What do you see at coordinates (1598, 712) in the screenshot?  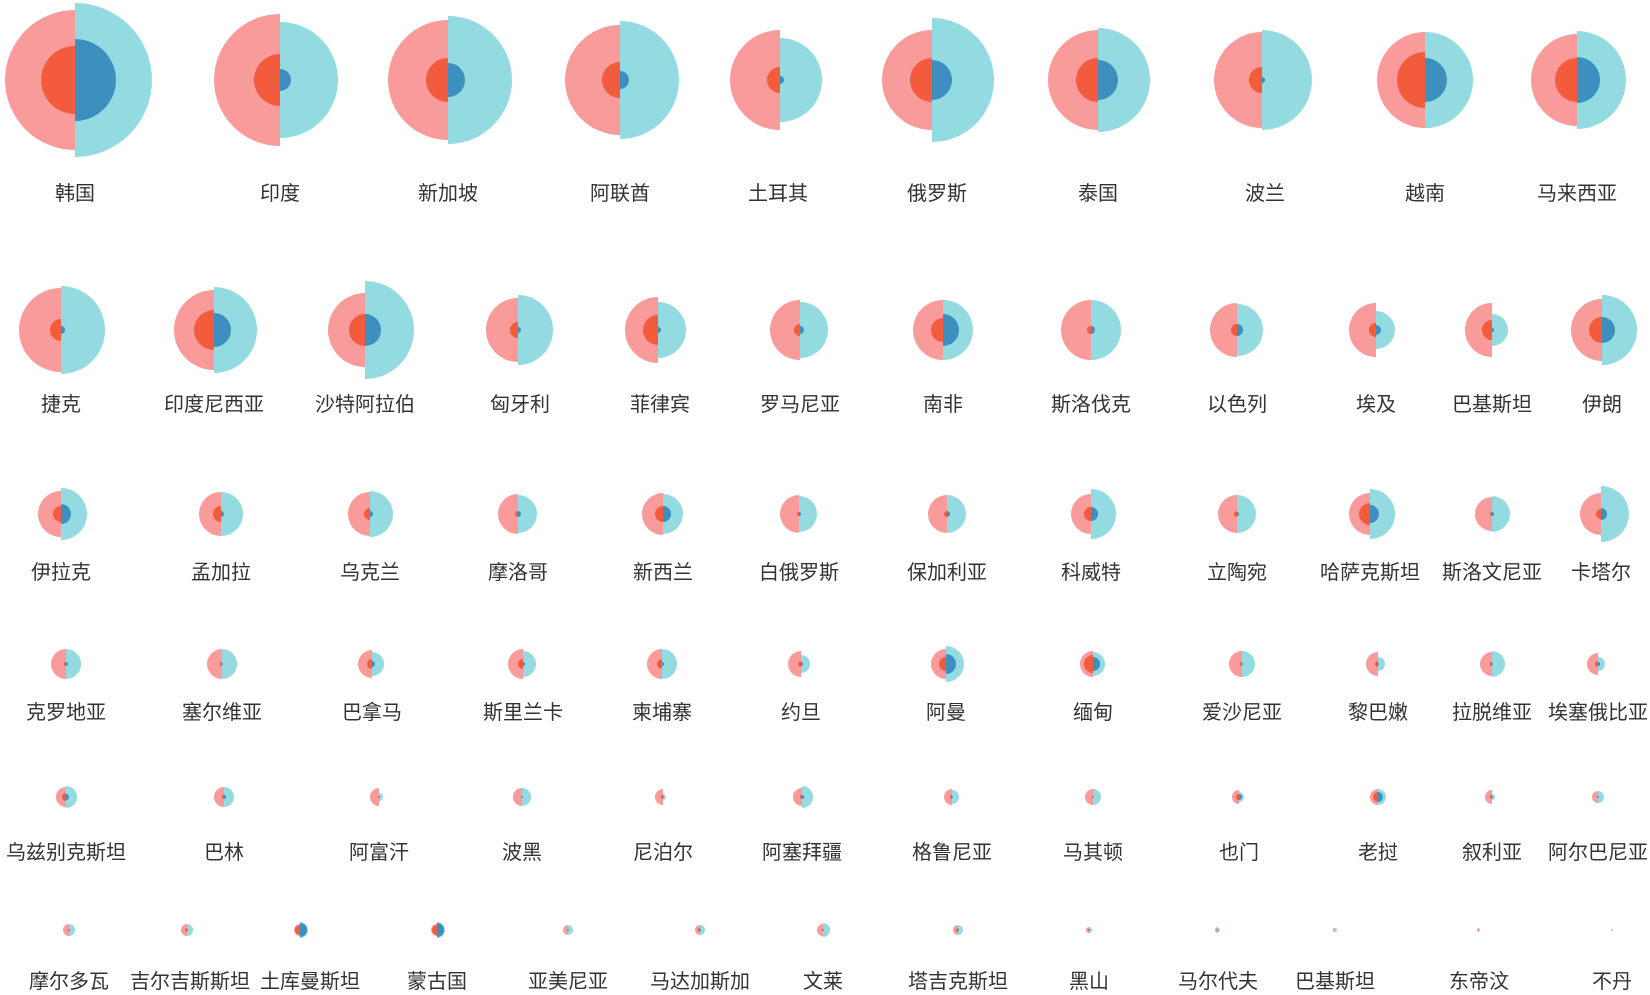 I see `country-label: 埃塞俄比亚` at bounding box center [1598, 712].